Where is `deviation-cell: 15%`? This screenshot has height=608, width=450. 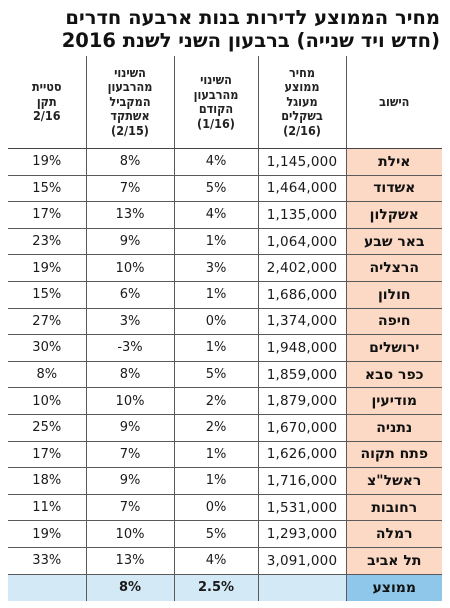 deviation-cell: 15% is located at coordinates (47, 295).